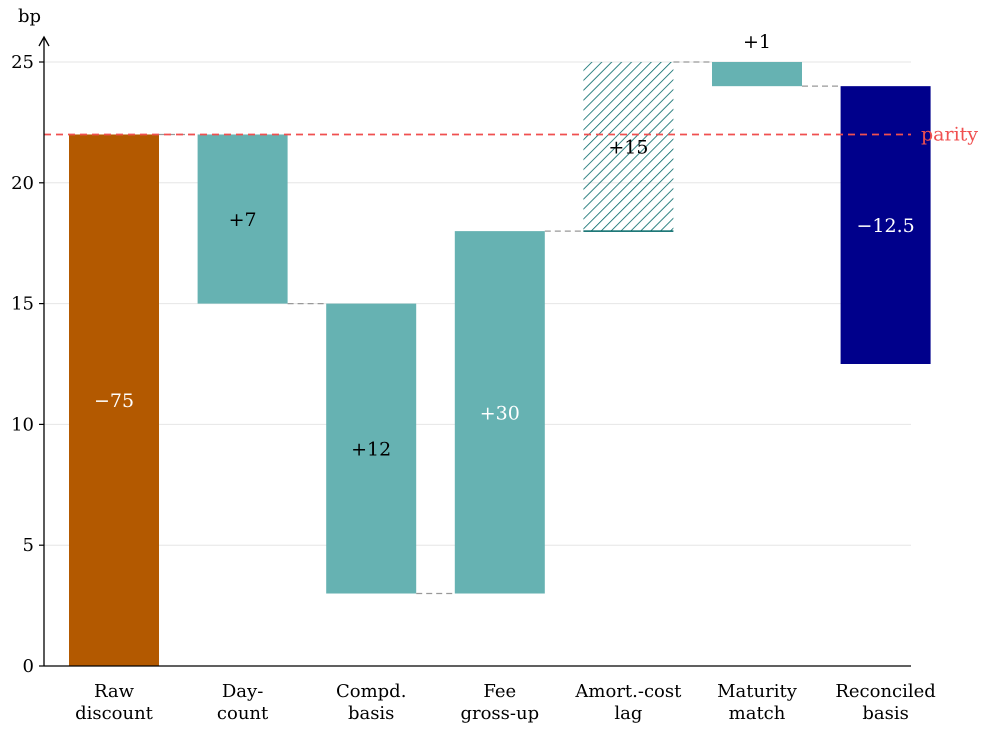  Describe the element at coordinates (22, 304) in the screenshot. I see `y-tick-label: 15` at that location.